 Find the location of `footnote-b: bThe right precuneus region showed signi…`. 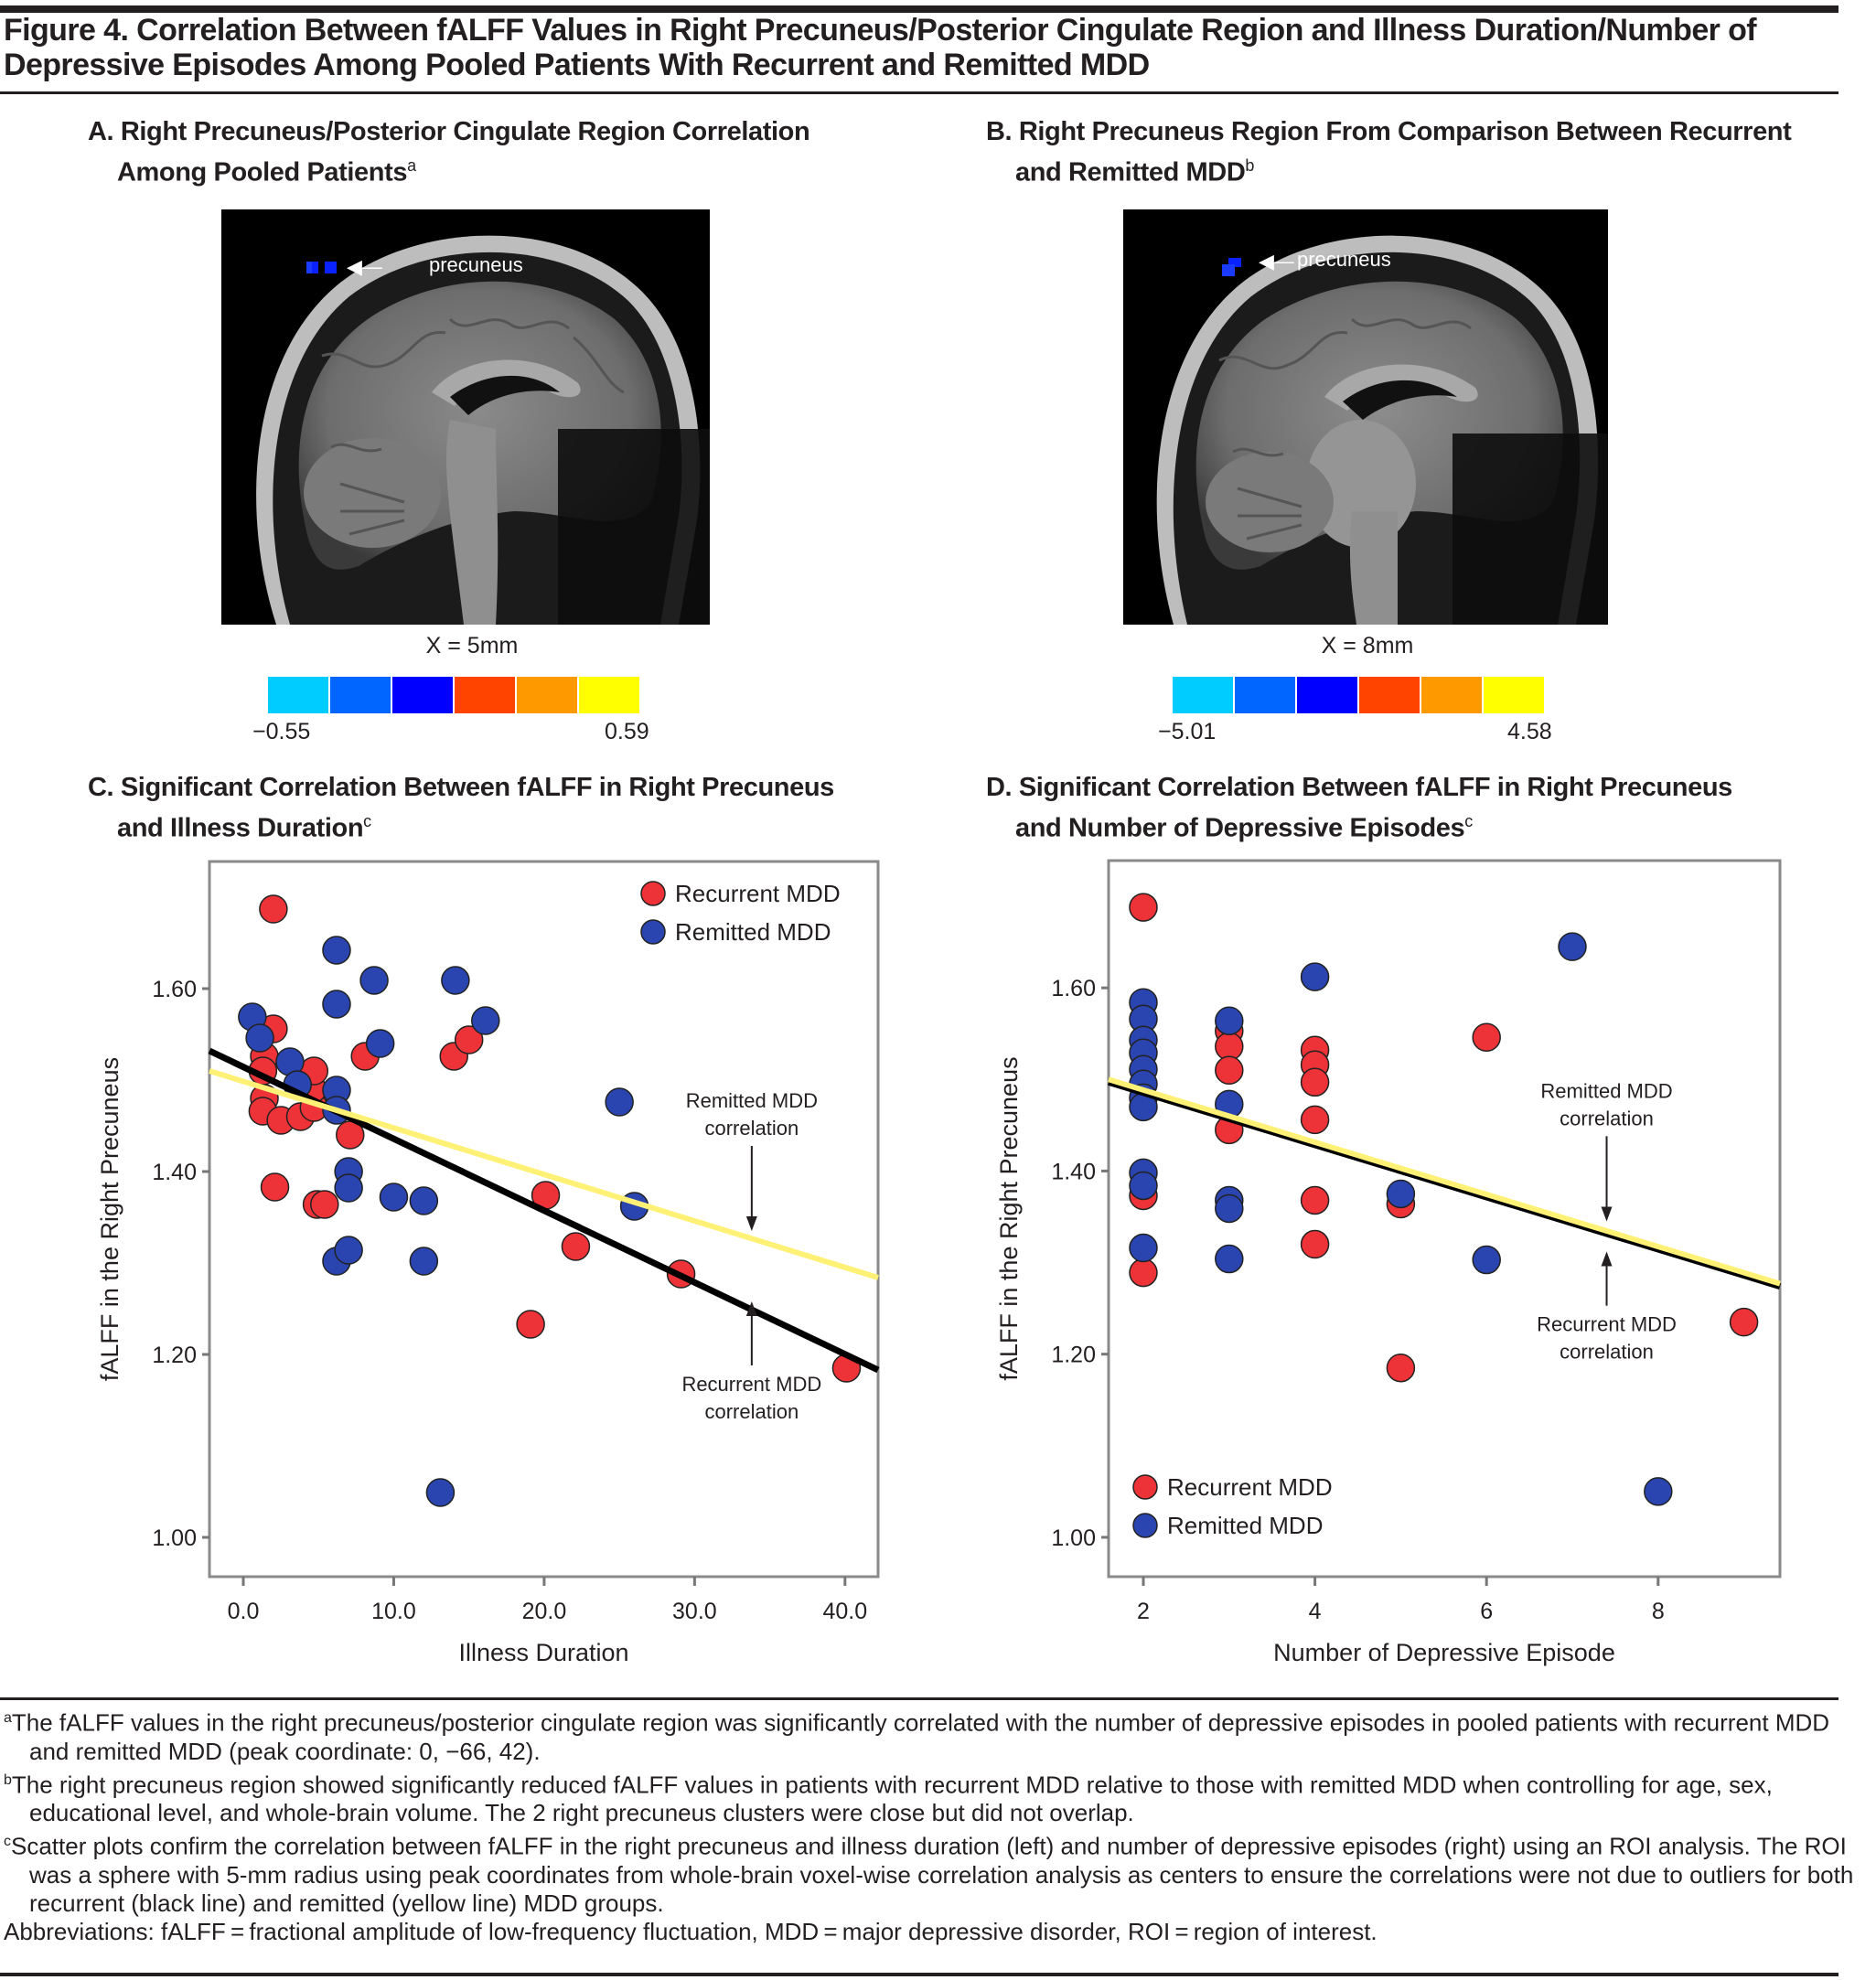

footnote-b: bThe right precuneus region showed signi… is located at coordinates (937, 1797).